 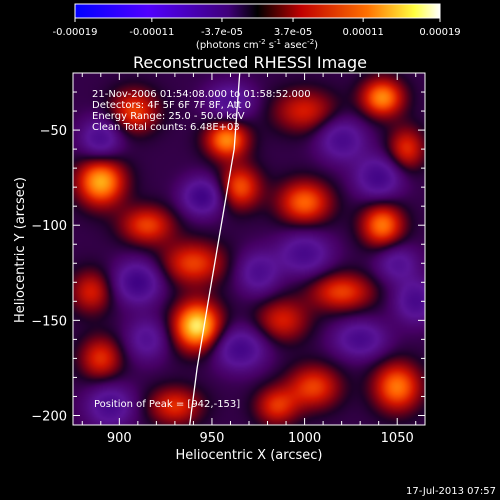 I want to click on y-axis-label: Heliocentric Y (arcsec), so click(x=20, y=250).